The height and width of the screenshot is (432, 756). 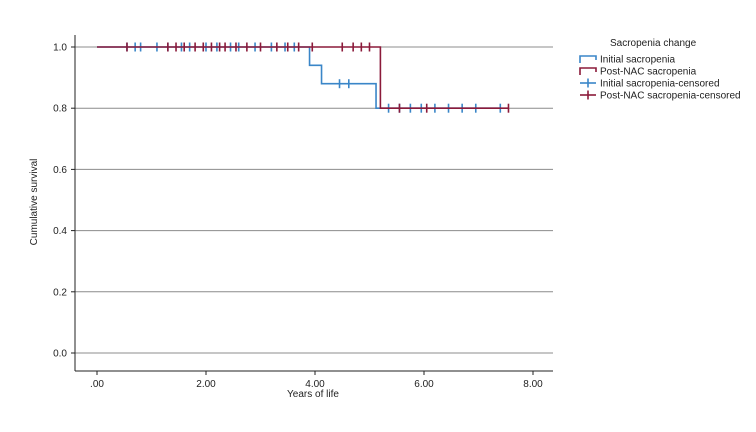 I want to click on y-tick-label: 0.8, so click(x=60, y=109).